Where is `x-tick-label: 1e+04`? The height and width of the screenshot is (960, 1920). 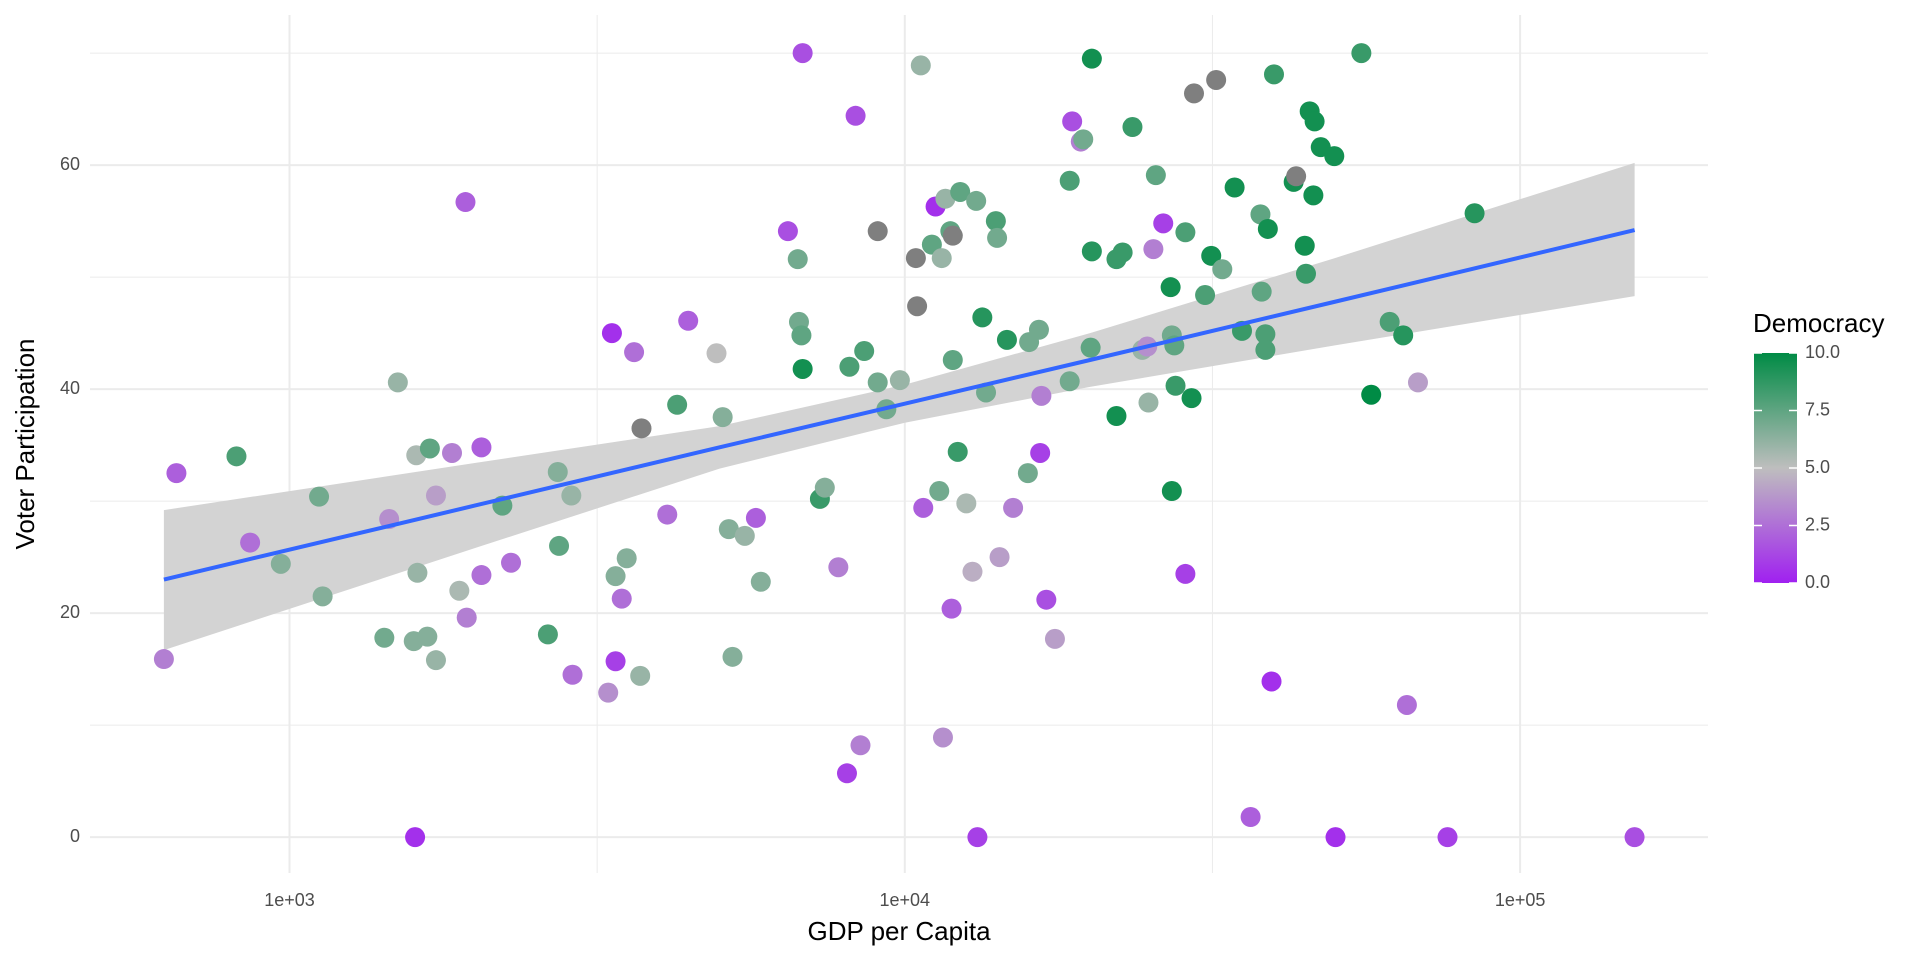 x-tick-label: 1e+04 is located at coordinates (905, 900).